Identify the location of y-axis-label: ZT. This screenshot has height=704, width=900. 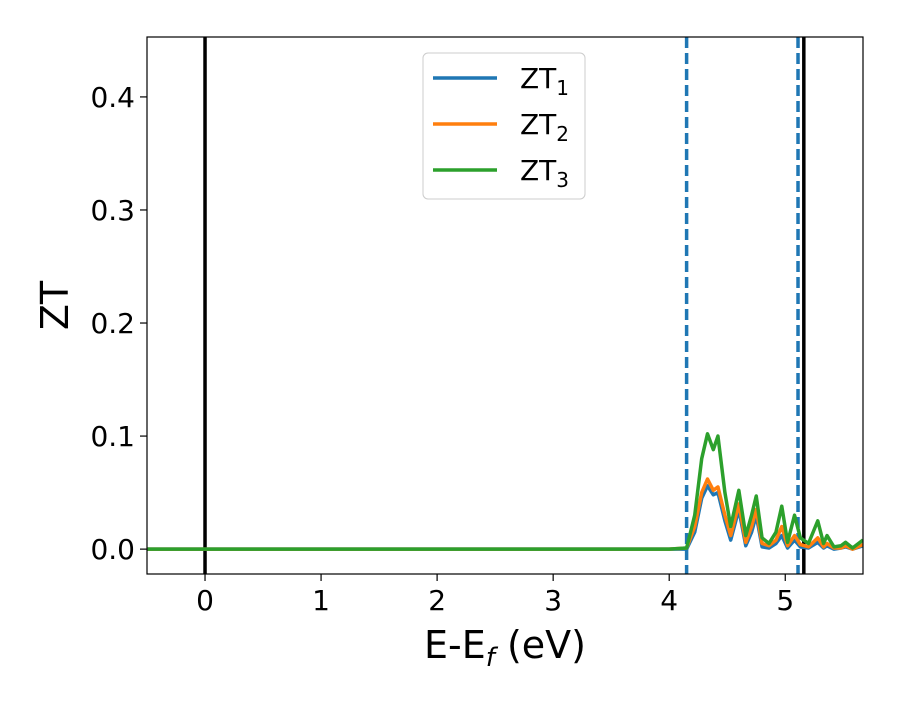
(55, 305).